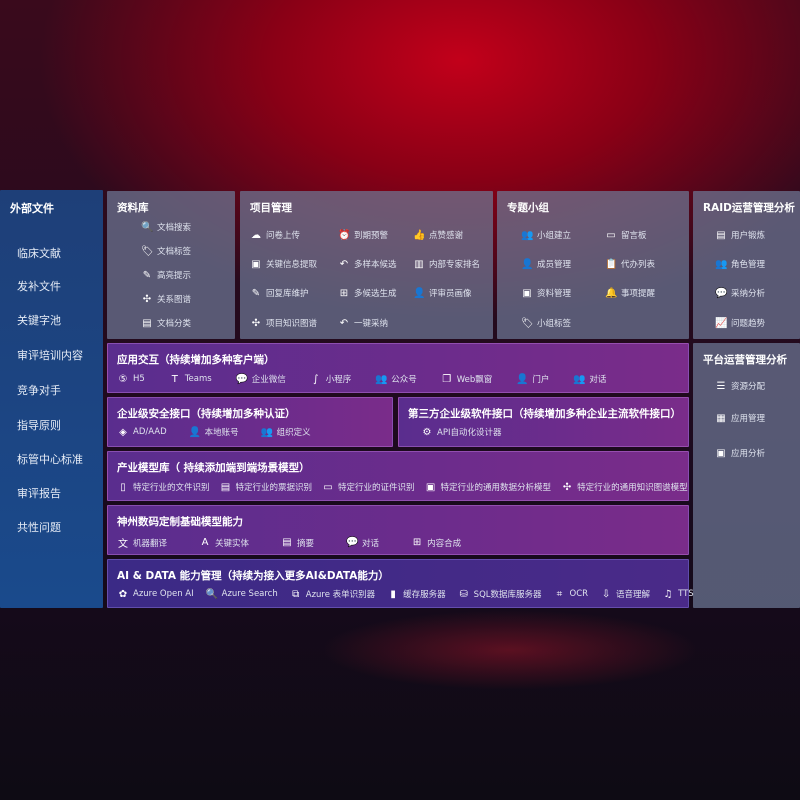 The height and width of the screenshot is (800, 800). I want to click on sidebar-item: 指导原则, so click(39, 425).